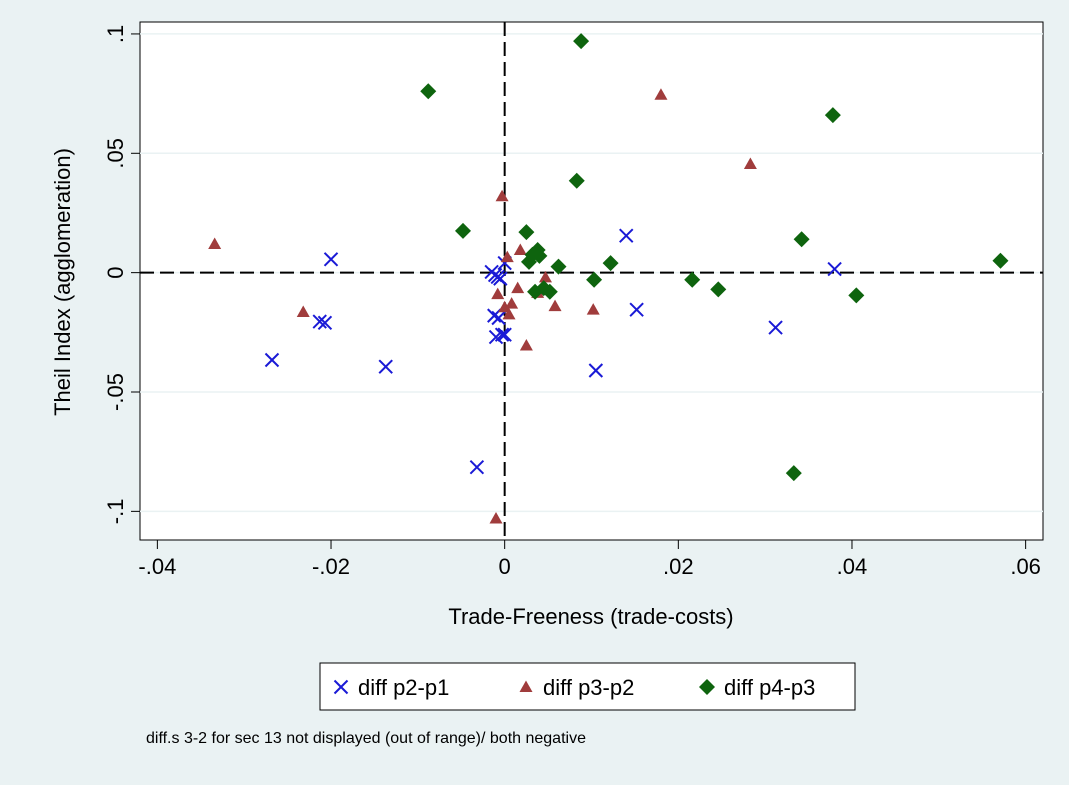 The height and width of the screenshot is (785, 1069). What do you see at coordinates (505, 566) in the screenshot?
I see `x-tick-label: 0` at bounding box center [505, 566].